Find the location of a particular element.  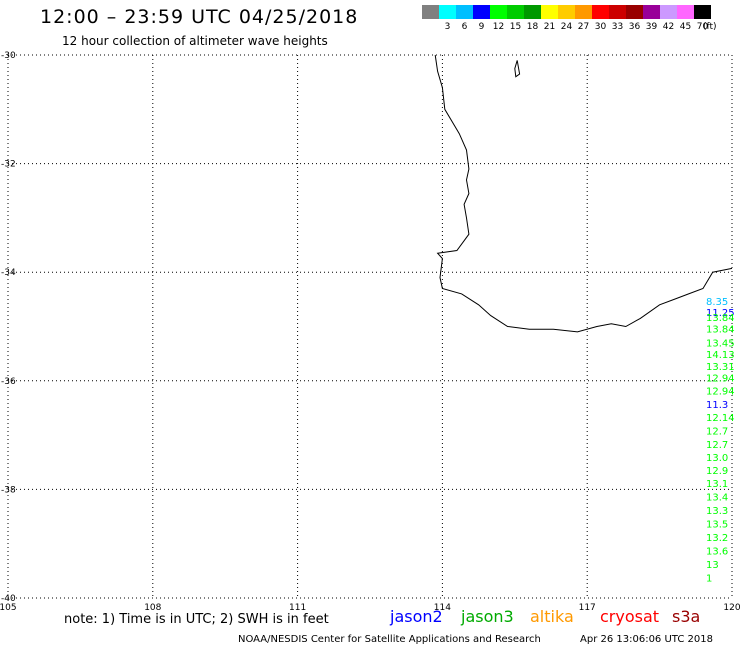

latitude-tick-label: -34 is located at coordinates (8, 273).